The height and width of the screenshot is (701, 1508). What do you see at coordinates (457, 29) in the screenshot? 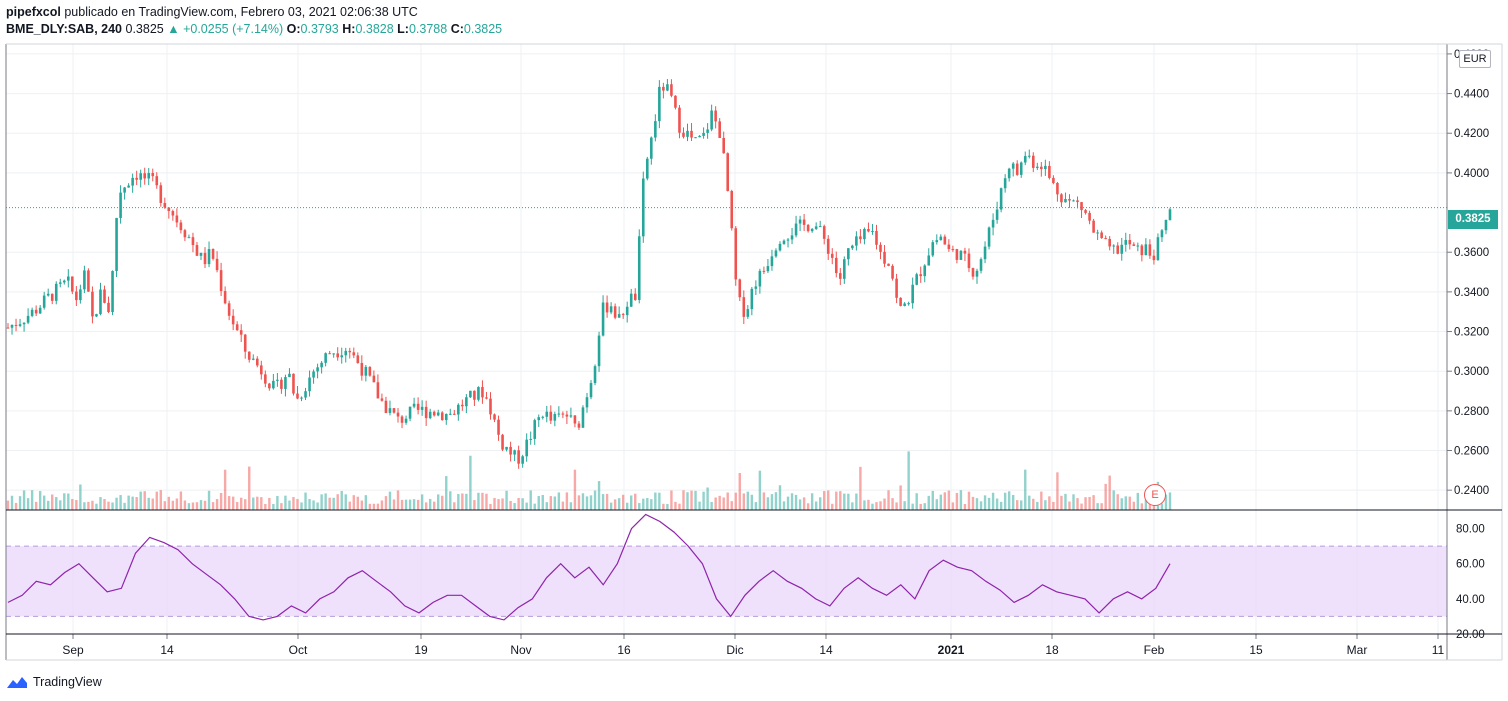
I see `close-label: C:` at bounding box center [457, 29].